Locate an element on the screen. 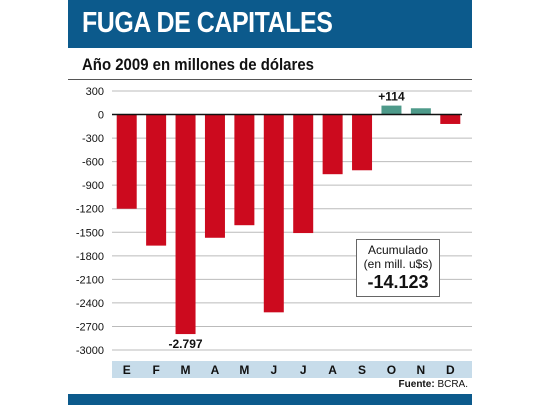 The width and height of the screenshot is (540, 405). y-tick-label: 0 is located at coordinates (101, 116).